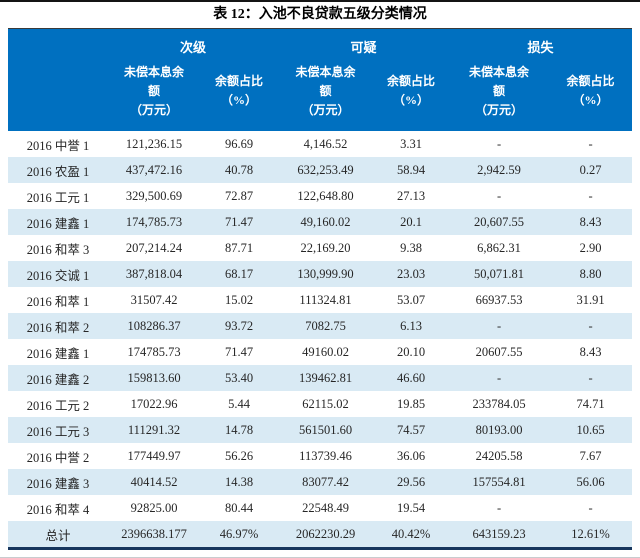 Image resolution: width=640 pixels, height=558 pixels. I want to click on cell-subprime-ratio: 87.71, so click(239, 247).